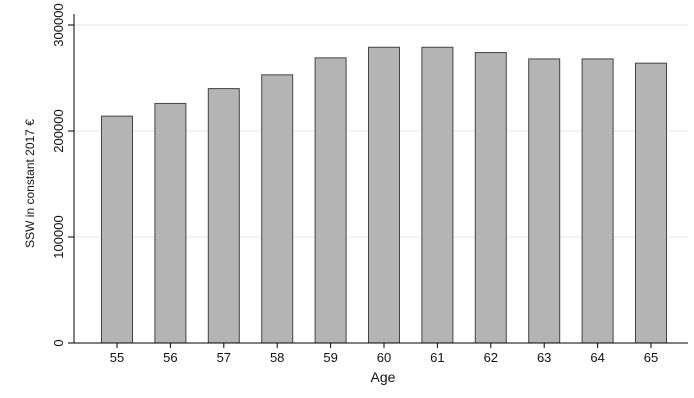 The image size is (694, 398). Describe the element at coordinates (58, 236) in the screenshot. I see `y-tick-label: 100000` at that location.